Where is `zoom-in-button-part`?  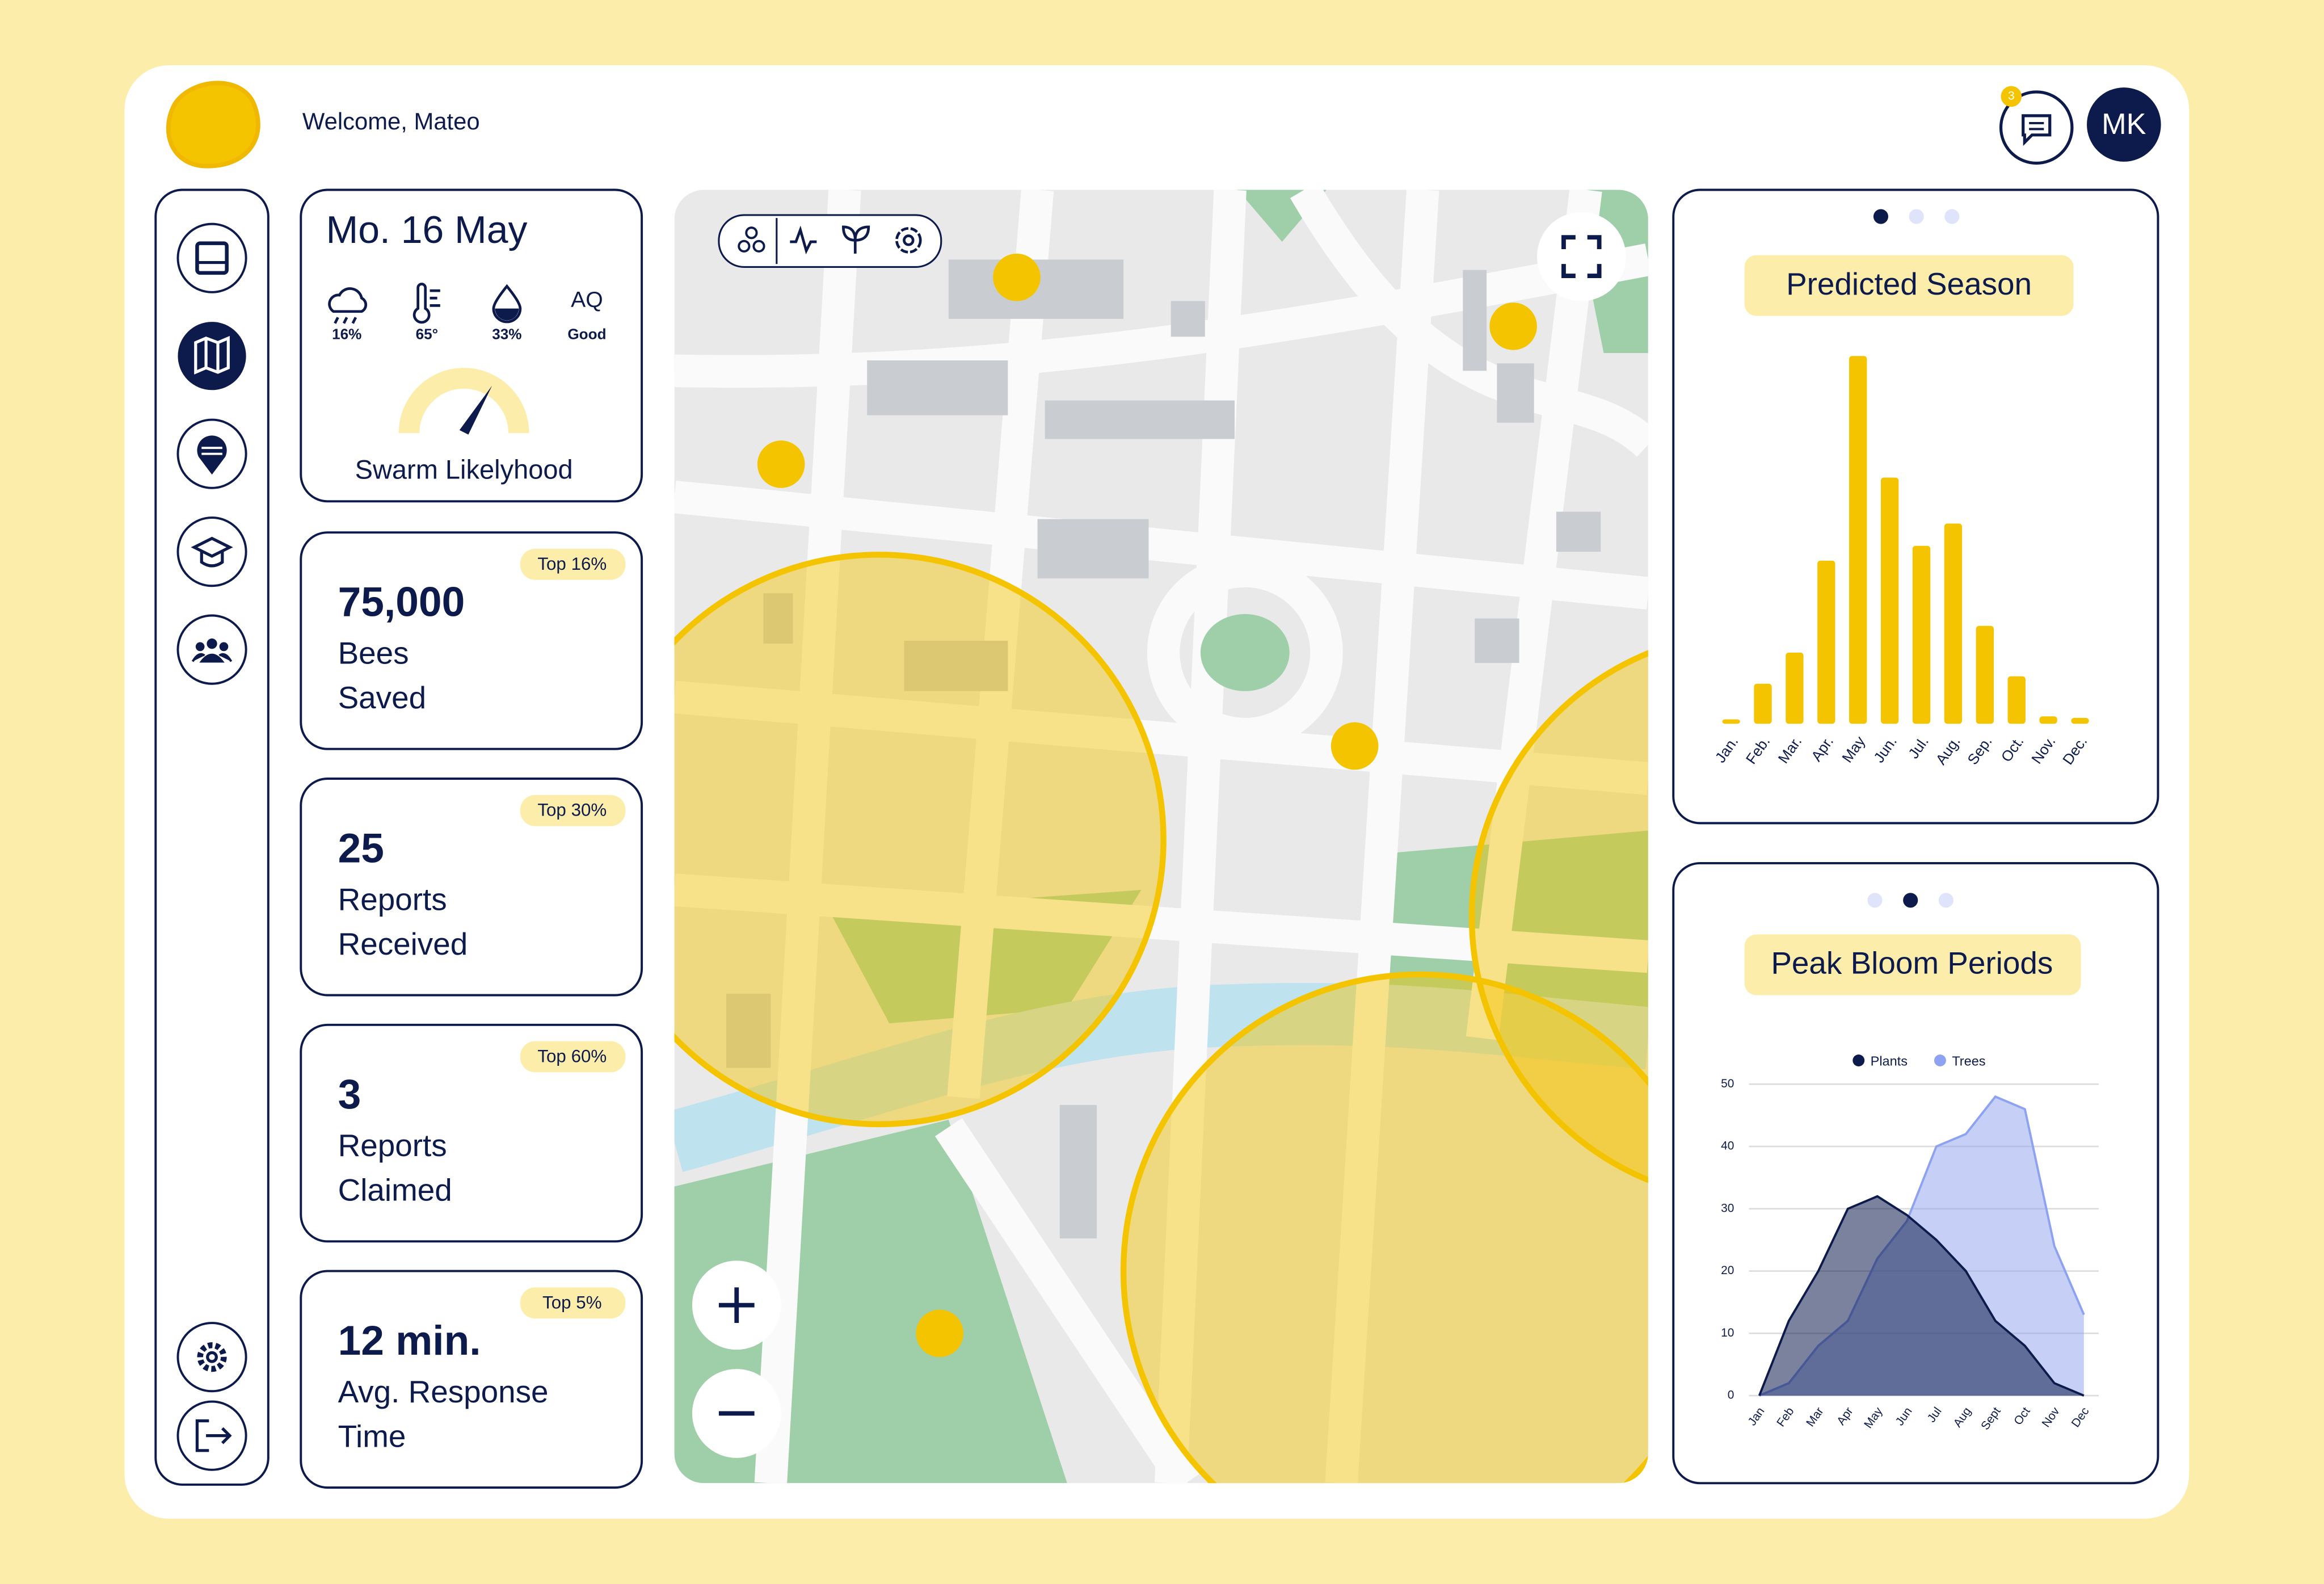 zoom-in-button-part is located at coordinates (736, 1305).